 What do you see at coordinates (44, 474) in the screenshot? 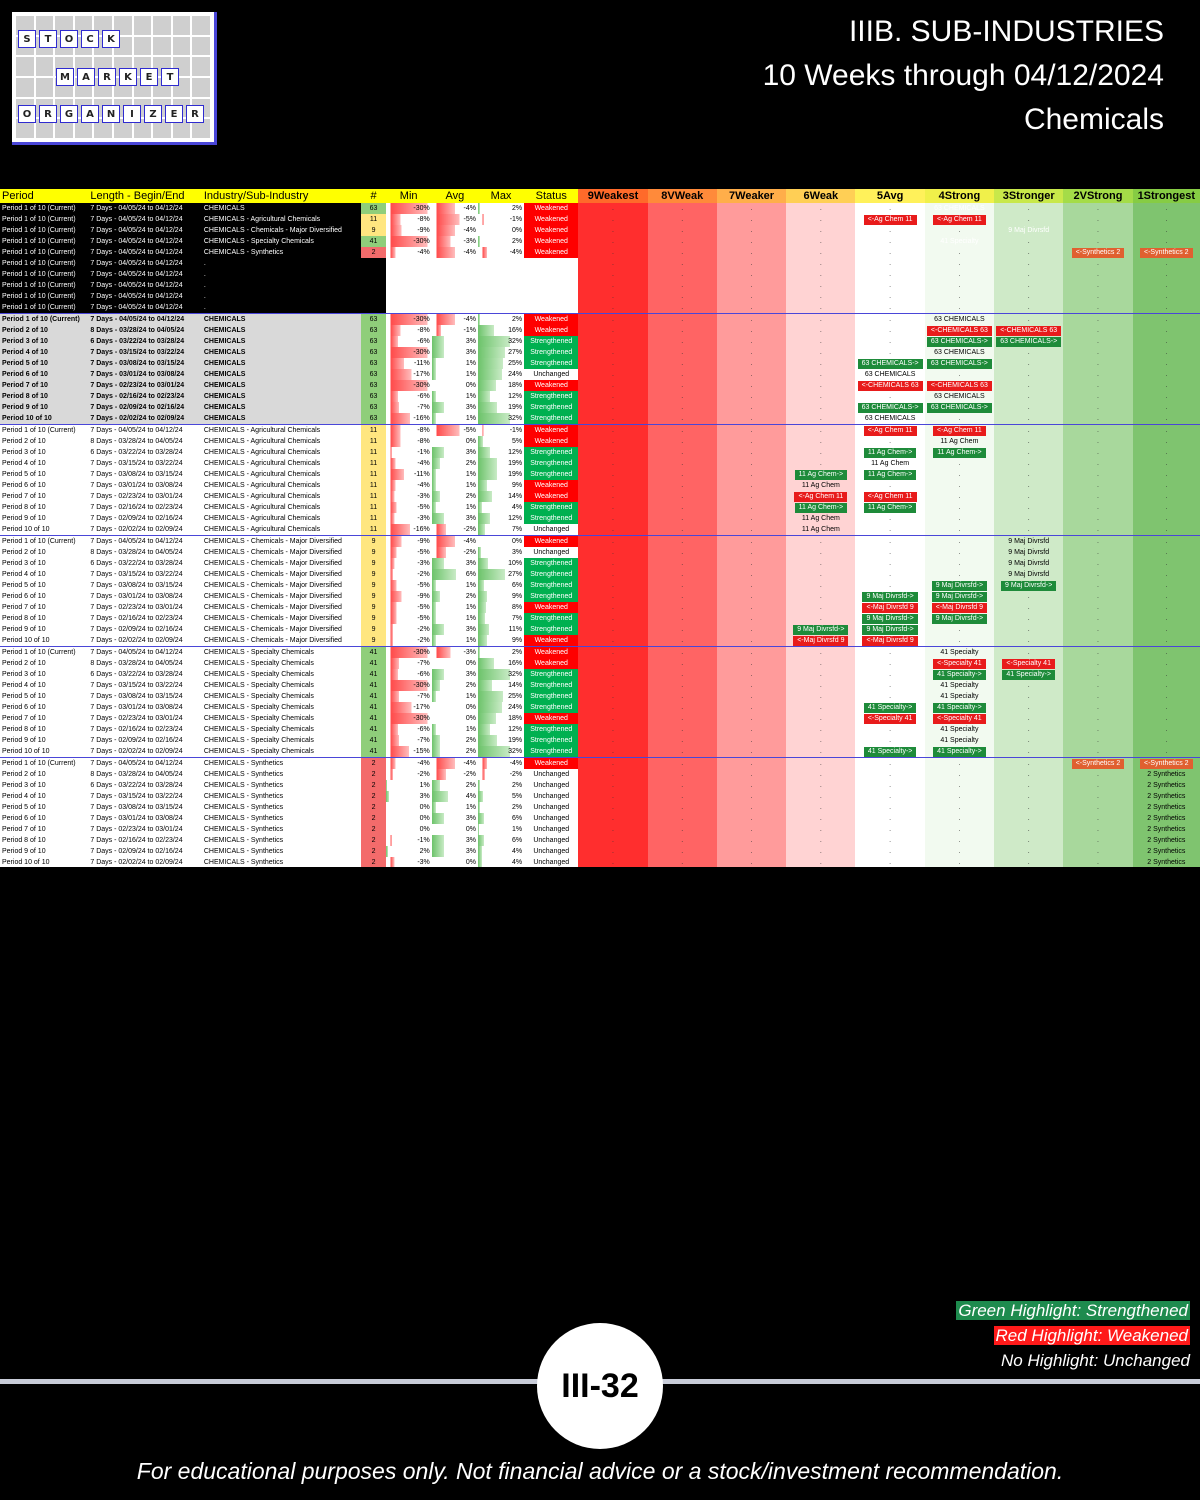
I see `period-cell: Period 5 of 10` at bounding box center [44, 474].